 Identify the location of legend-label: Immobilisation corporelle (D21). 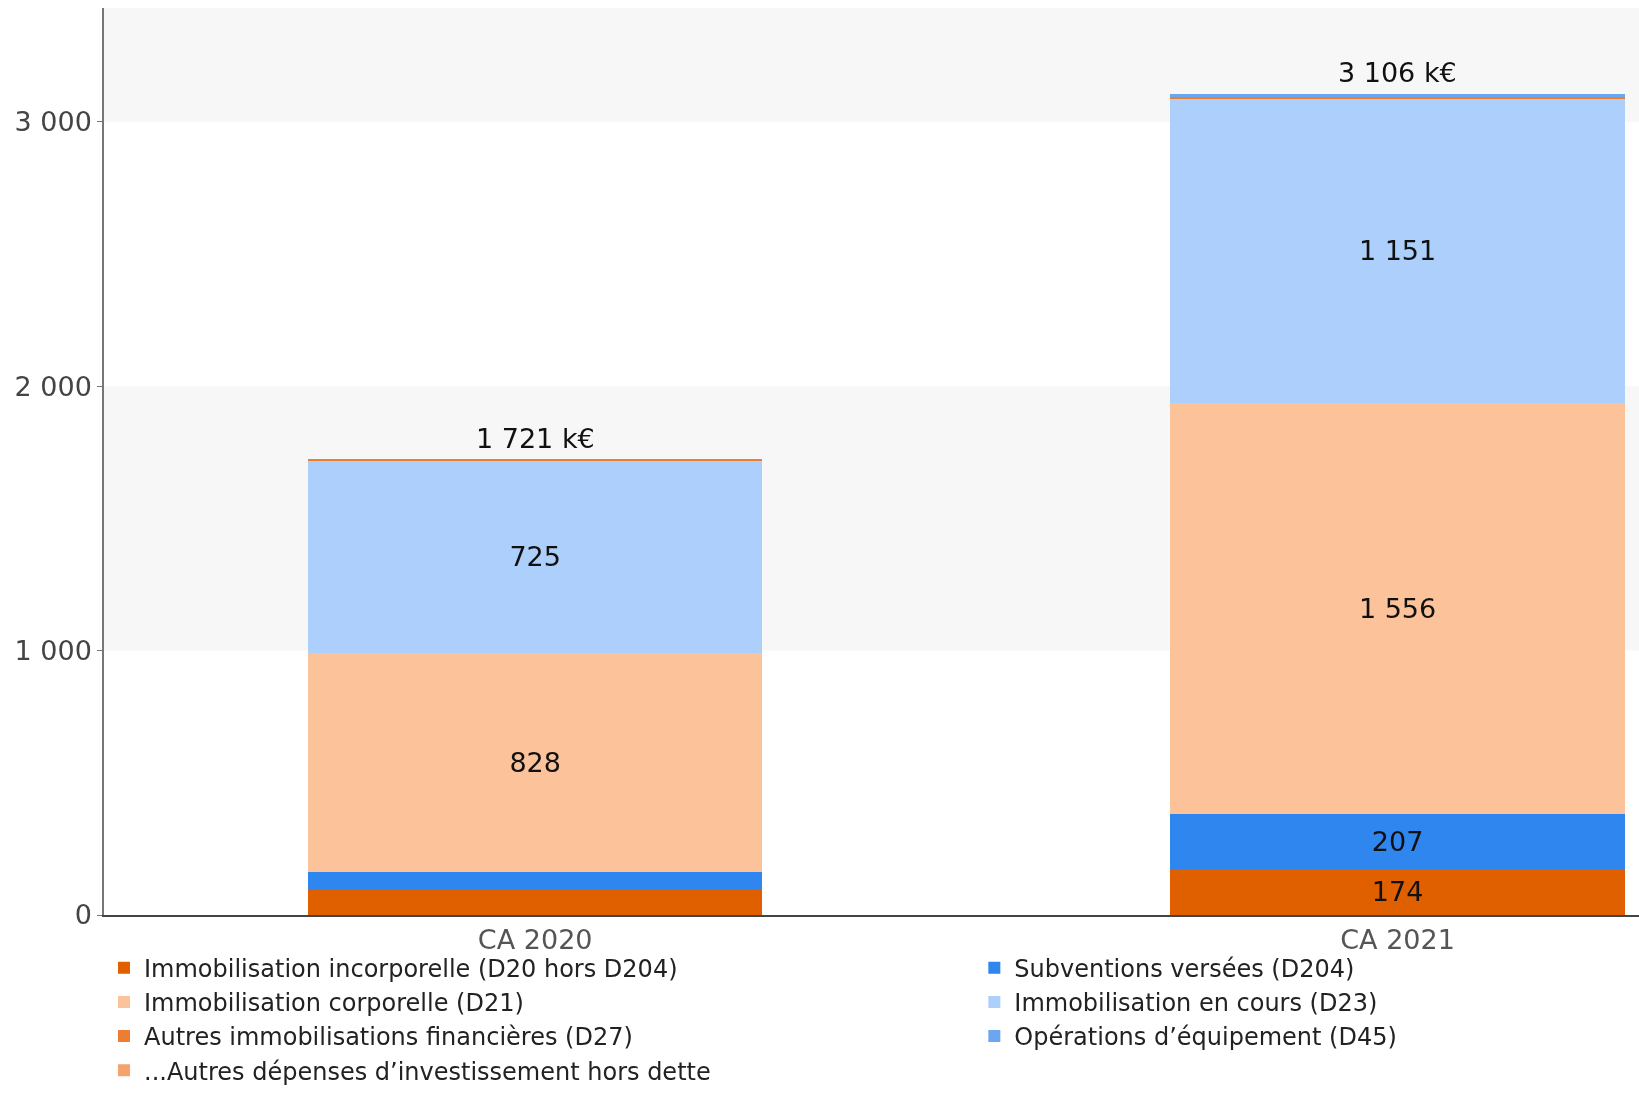
(334, 1003).